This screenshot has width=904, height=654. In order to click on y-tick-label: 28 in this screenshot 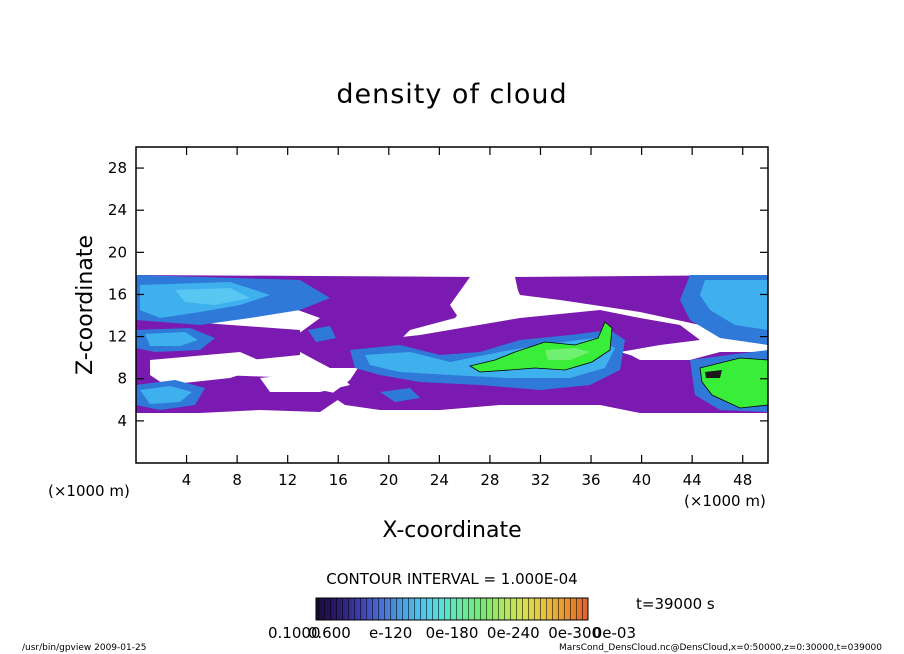, I will do `click(117, 168)`.